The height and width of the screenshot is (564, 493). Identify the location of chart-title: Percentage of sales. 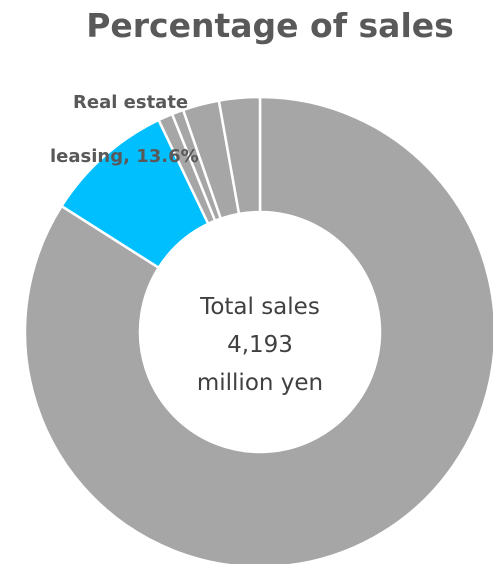
(270, 25).